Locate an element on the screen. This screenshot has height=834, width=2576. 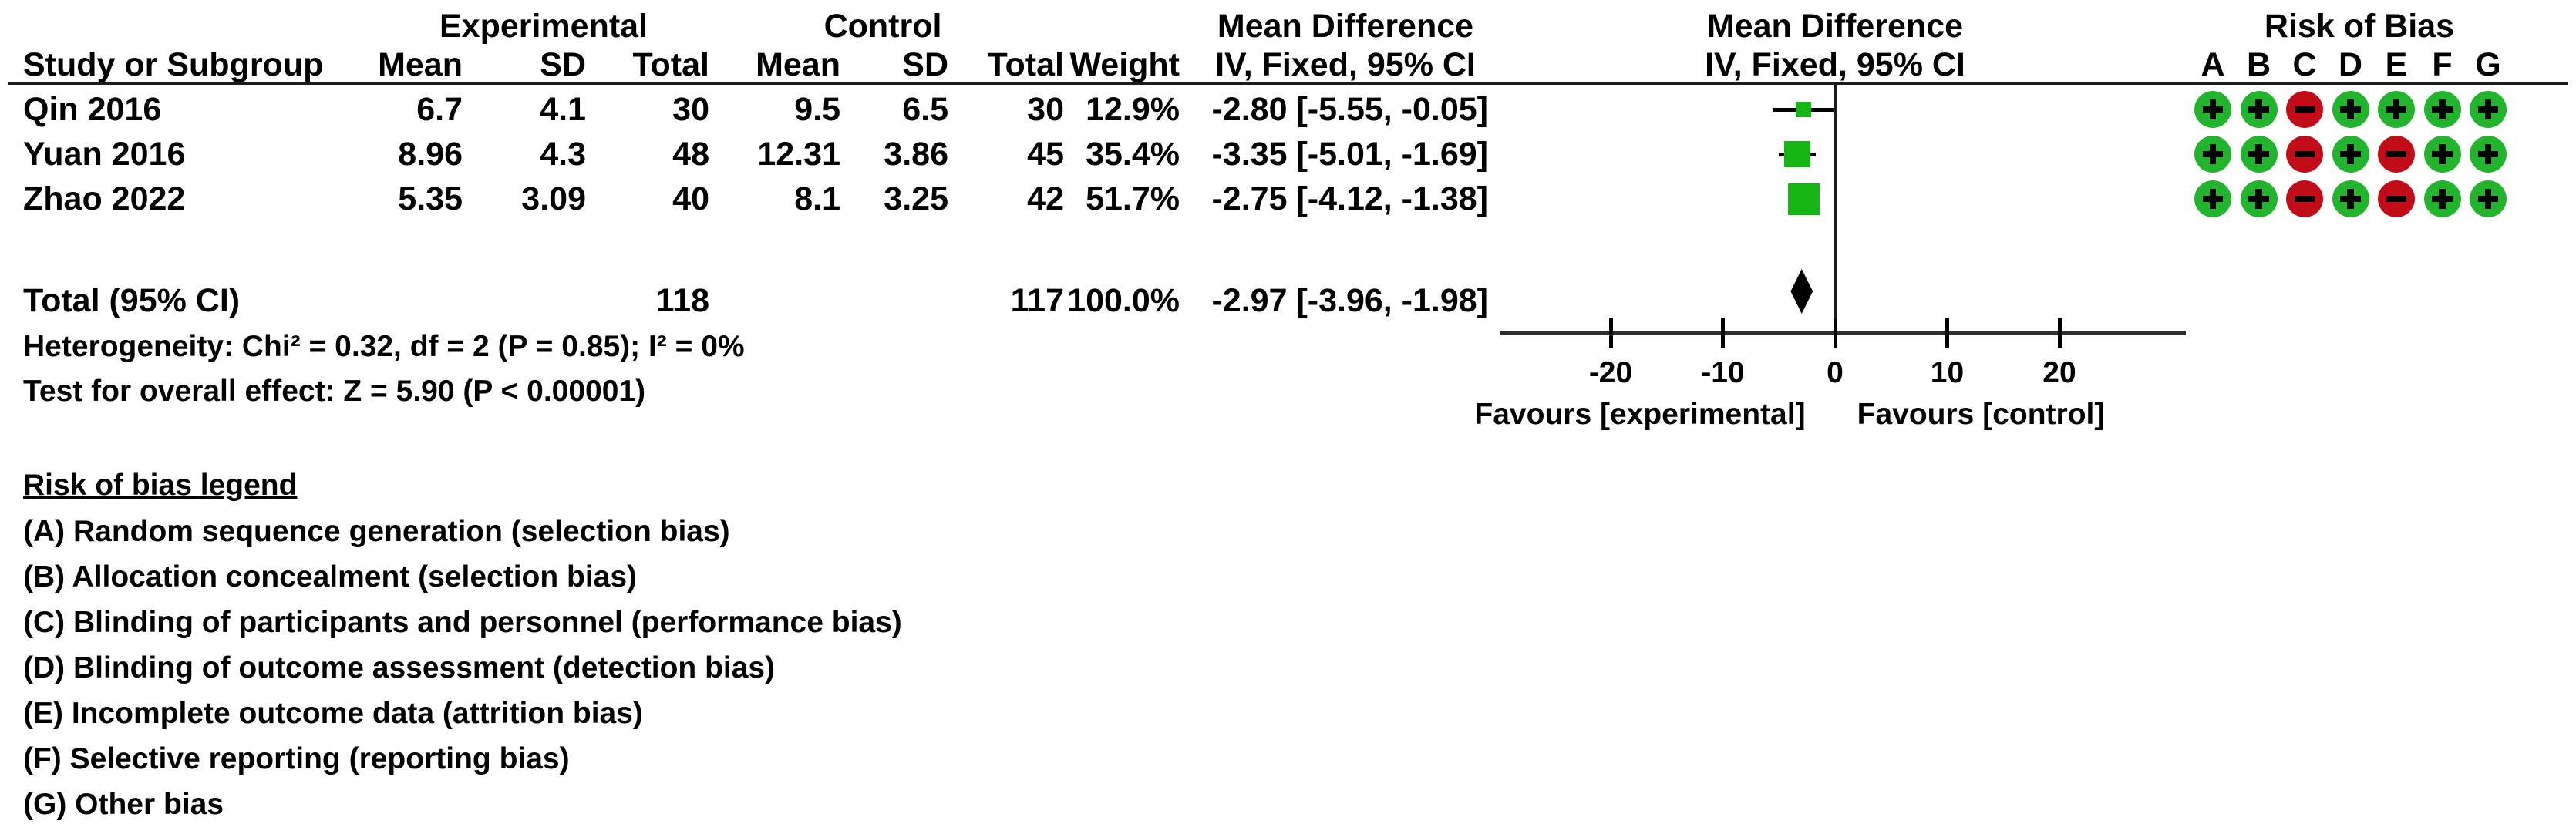
total-weight: 100.0% is located at coordinates (1123, 300).